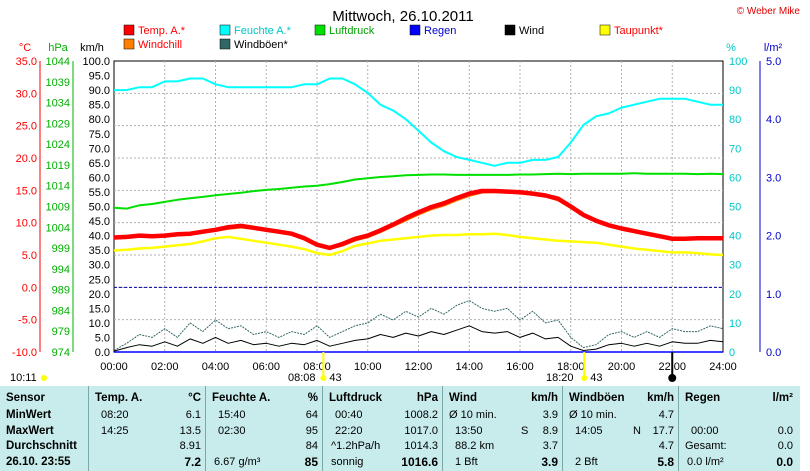 Image resolution: width=810 pixels, height=471 pixels. What do you see at coordinates (735, 208) in the screenshot?
I see `tick-label-pct: 50` at bounding box center [735, 208].